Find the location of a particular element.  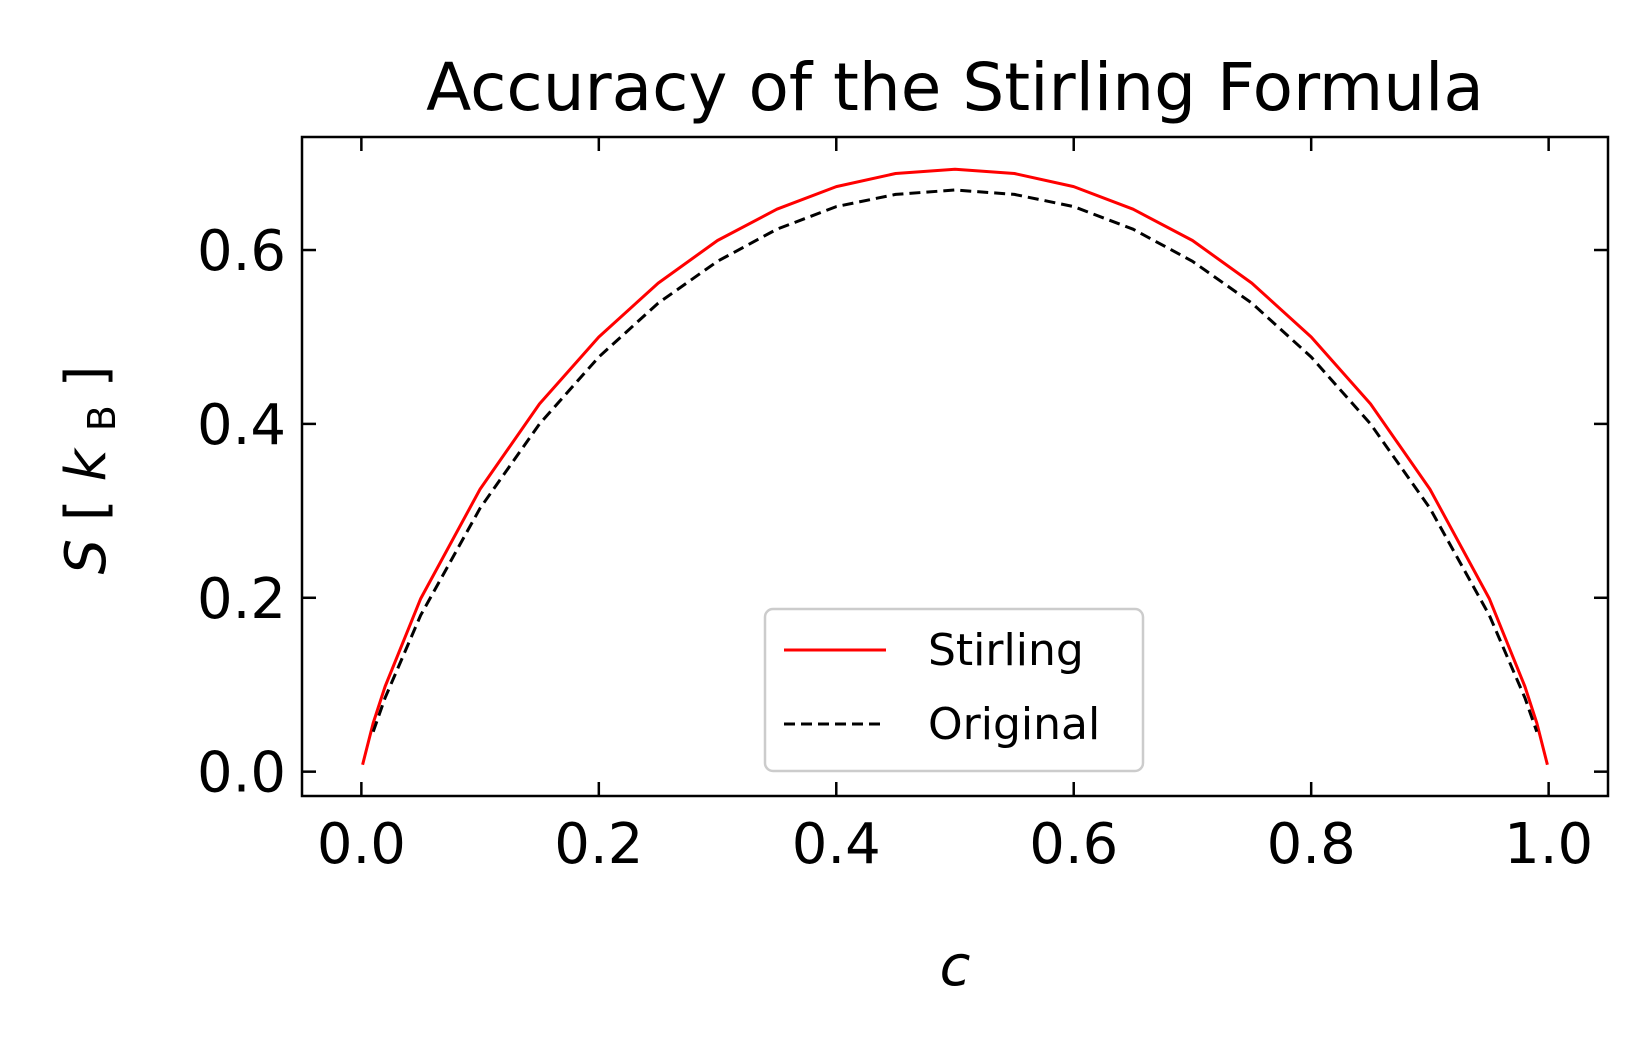

legend-original-label: Original is located at coordinates (1014, 724).